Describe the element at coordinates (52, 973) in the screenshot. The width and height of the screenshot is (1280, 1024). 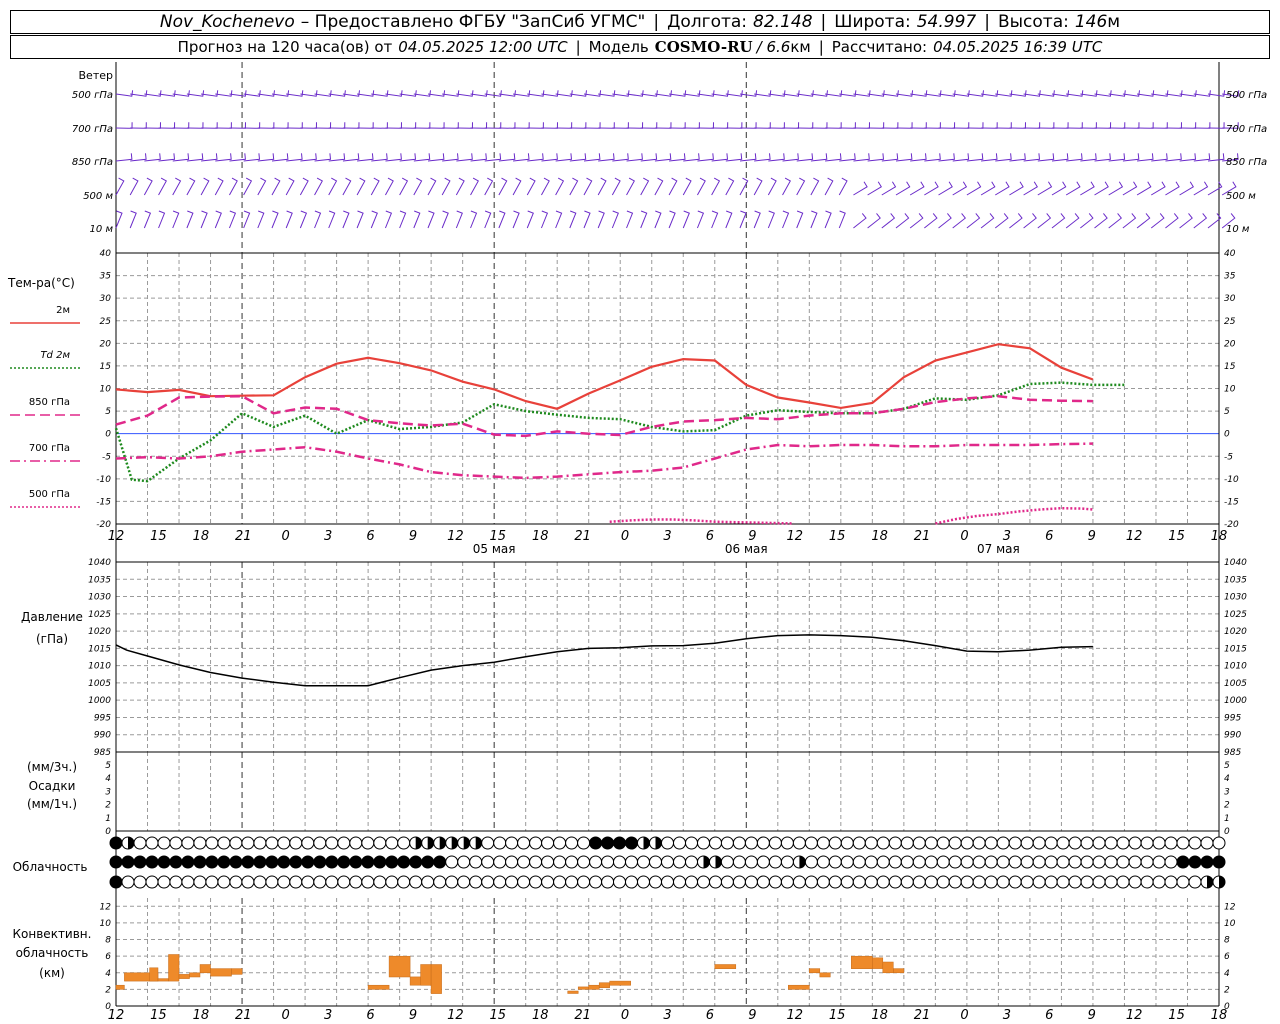
I see `convective-unit: (км)` at that location.